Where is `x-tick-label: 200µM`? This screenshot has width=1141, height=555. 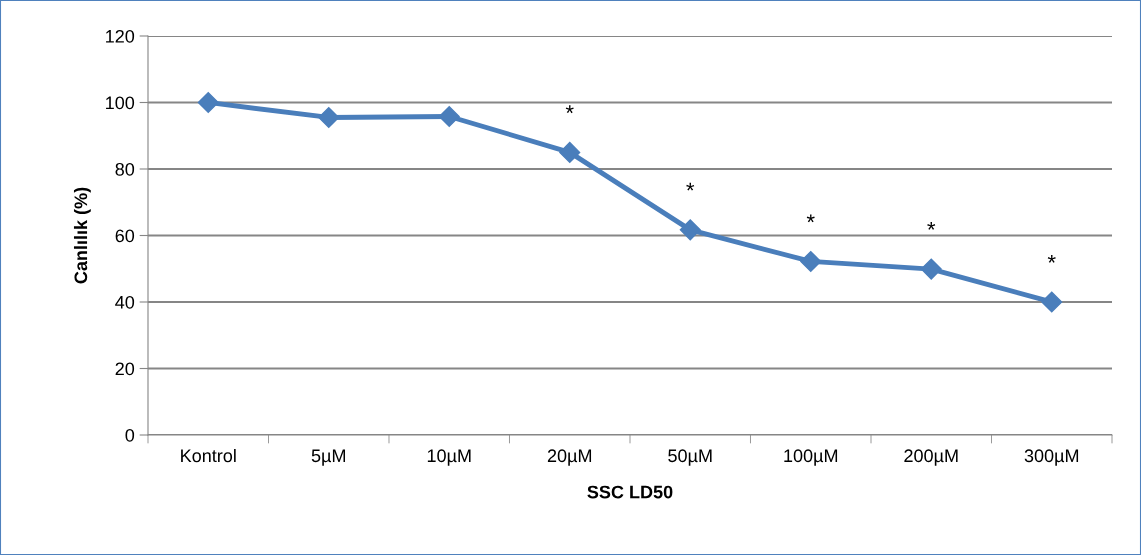 x-tick-label: 200µM is located at coordinates (931, 457).